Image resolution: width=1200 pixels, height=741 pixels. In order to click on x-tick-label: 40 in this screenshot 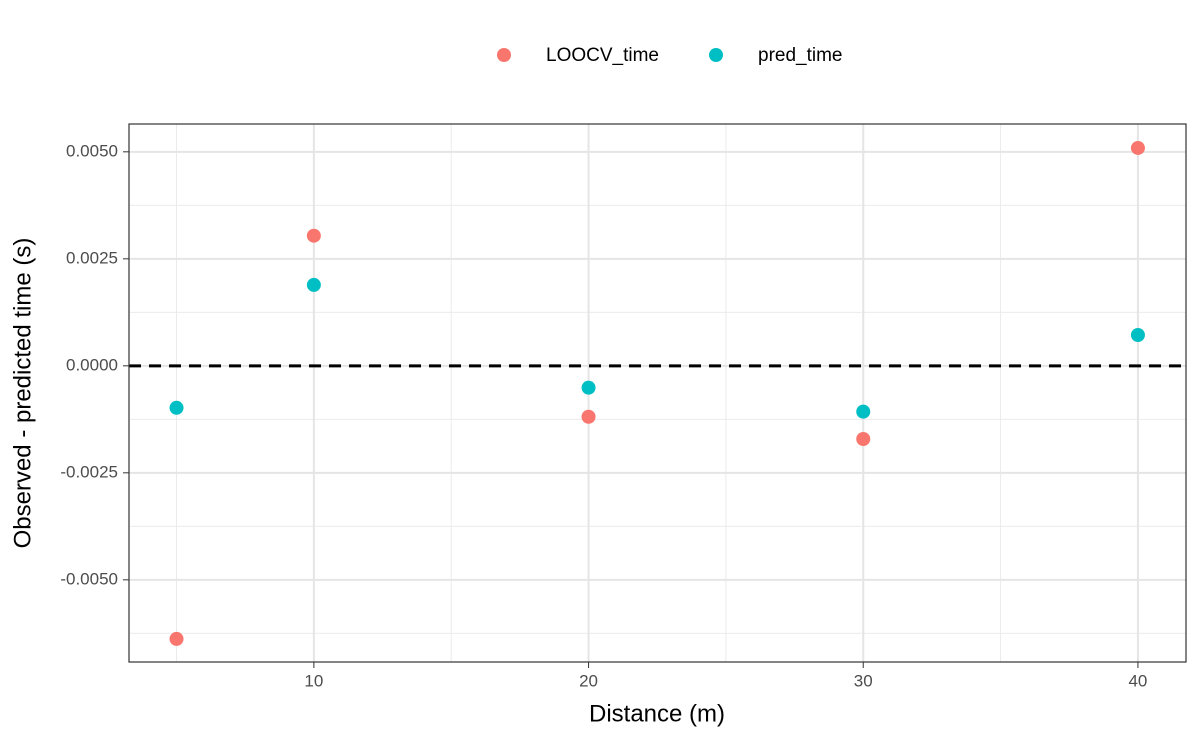, I will do `click(1137, 680)`.